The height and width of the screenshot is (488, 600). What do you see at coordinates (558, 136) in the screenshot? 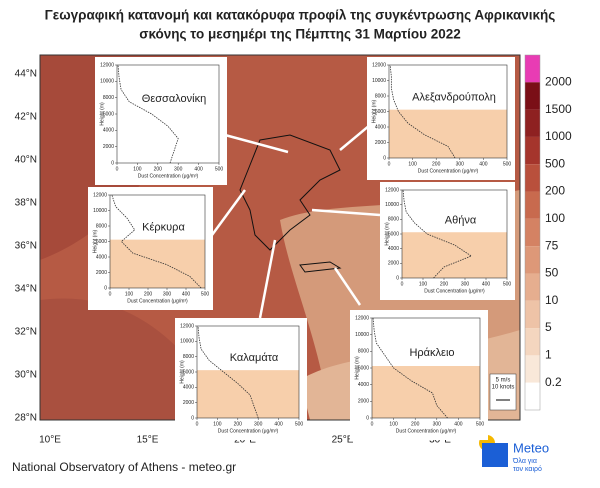
I see `colorbar-label: 1000` at bounding box center [558, 136].